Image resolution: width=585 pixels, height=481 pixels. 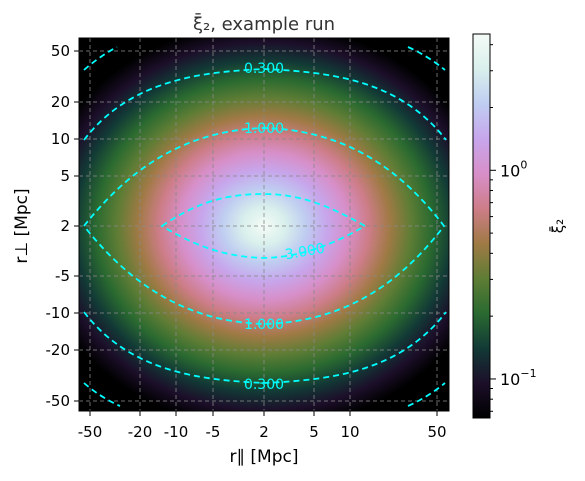 I want to click on contour-label-1000-bottom: 1.000, so click(x=264, y=325).